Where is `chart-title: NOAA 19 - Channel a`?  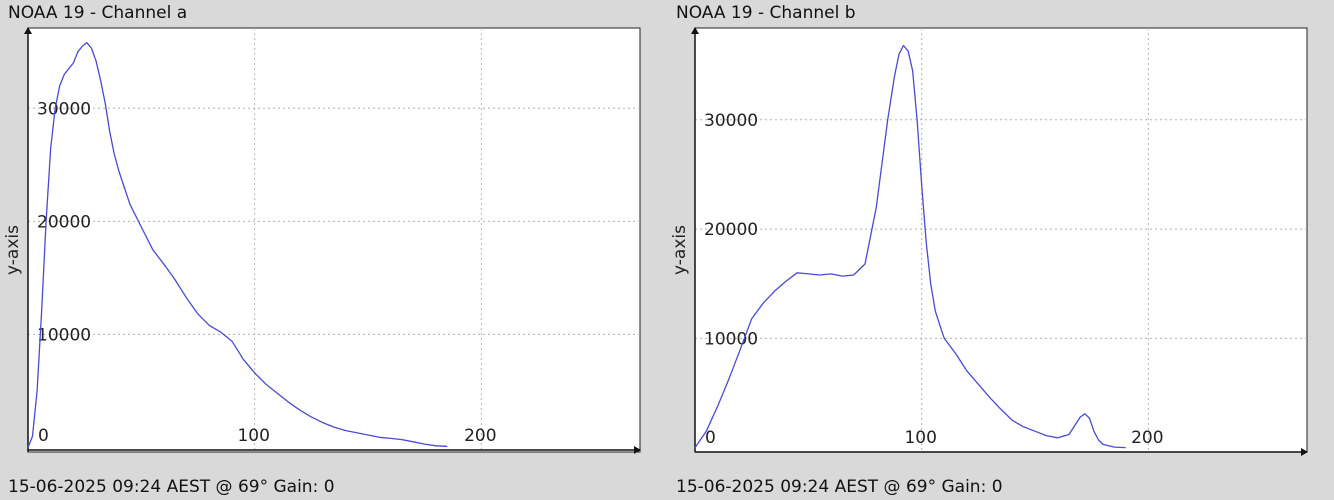 chart-title: NOAA 19 - Channel a is located at coordinates (98, 13).